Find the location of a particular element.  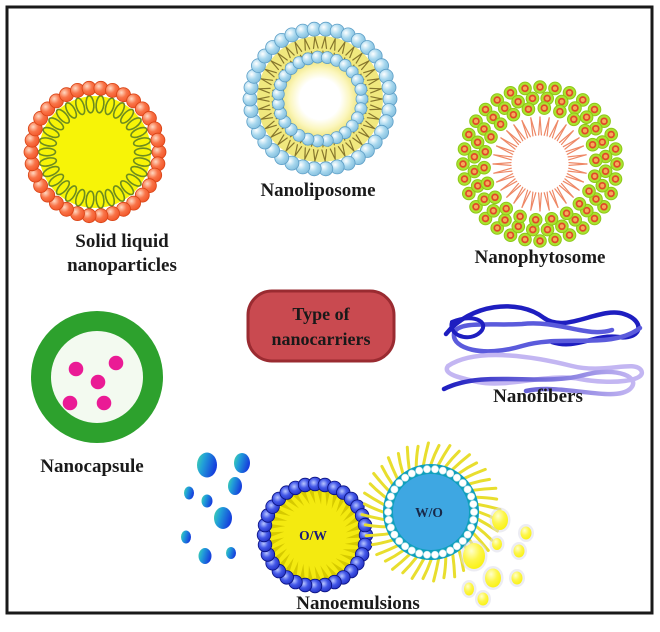

ow-circle-art is located at coordinates (315, 535).